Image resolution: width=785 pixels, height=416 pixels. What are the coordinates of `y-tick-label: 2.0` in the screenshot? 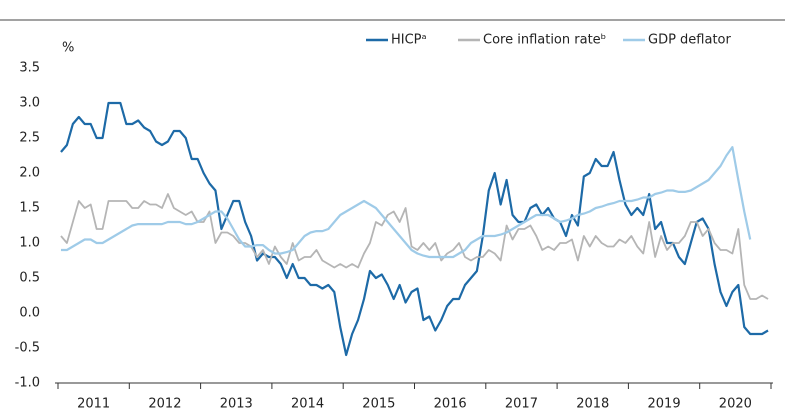 It's located at (29, 173).